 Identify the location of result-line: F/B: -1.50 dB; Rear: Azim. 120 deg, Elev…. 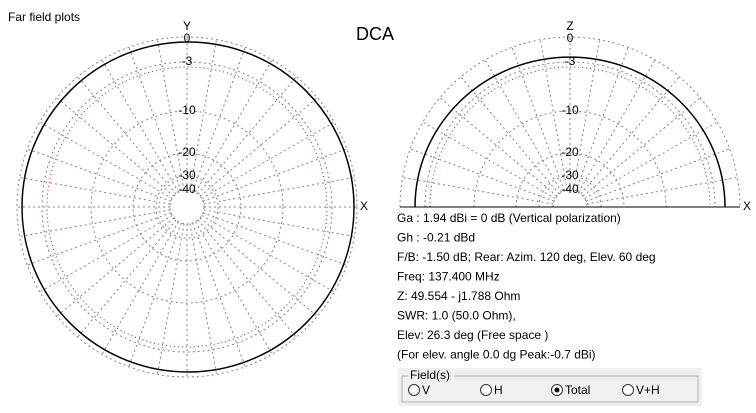
(526, 257).